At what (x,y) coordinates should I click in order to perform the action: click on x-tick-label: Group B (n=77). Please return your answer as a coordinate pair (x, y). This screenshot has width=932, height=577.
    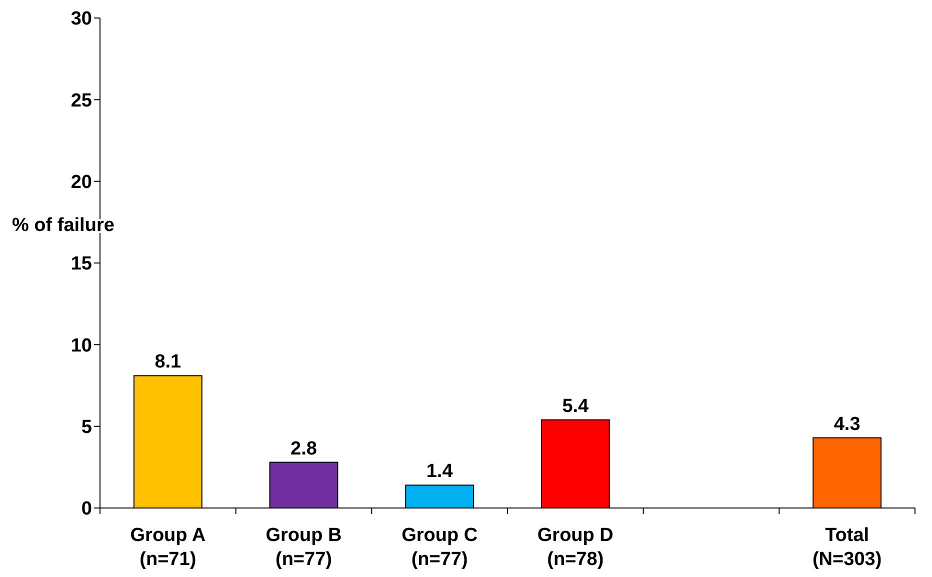
    Looking at the image, I should click on (304, 547).